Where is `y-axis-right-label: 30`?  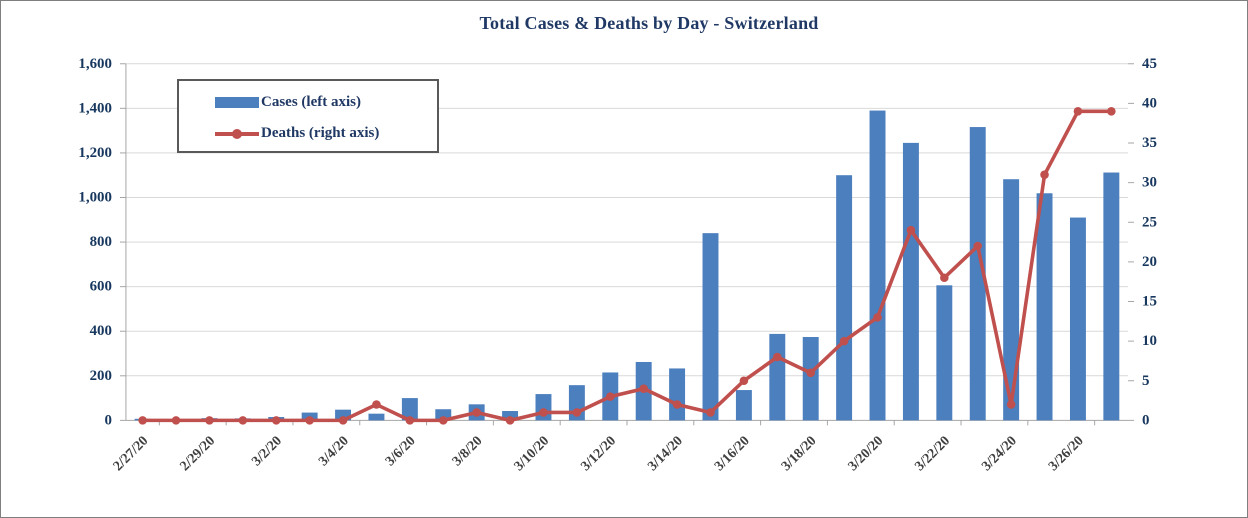
y-axis-right-label: 30 is located at coordinates (1149, 183).